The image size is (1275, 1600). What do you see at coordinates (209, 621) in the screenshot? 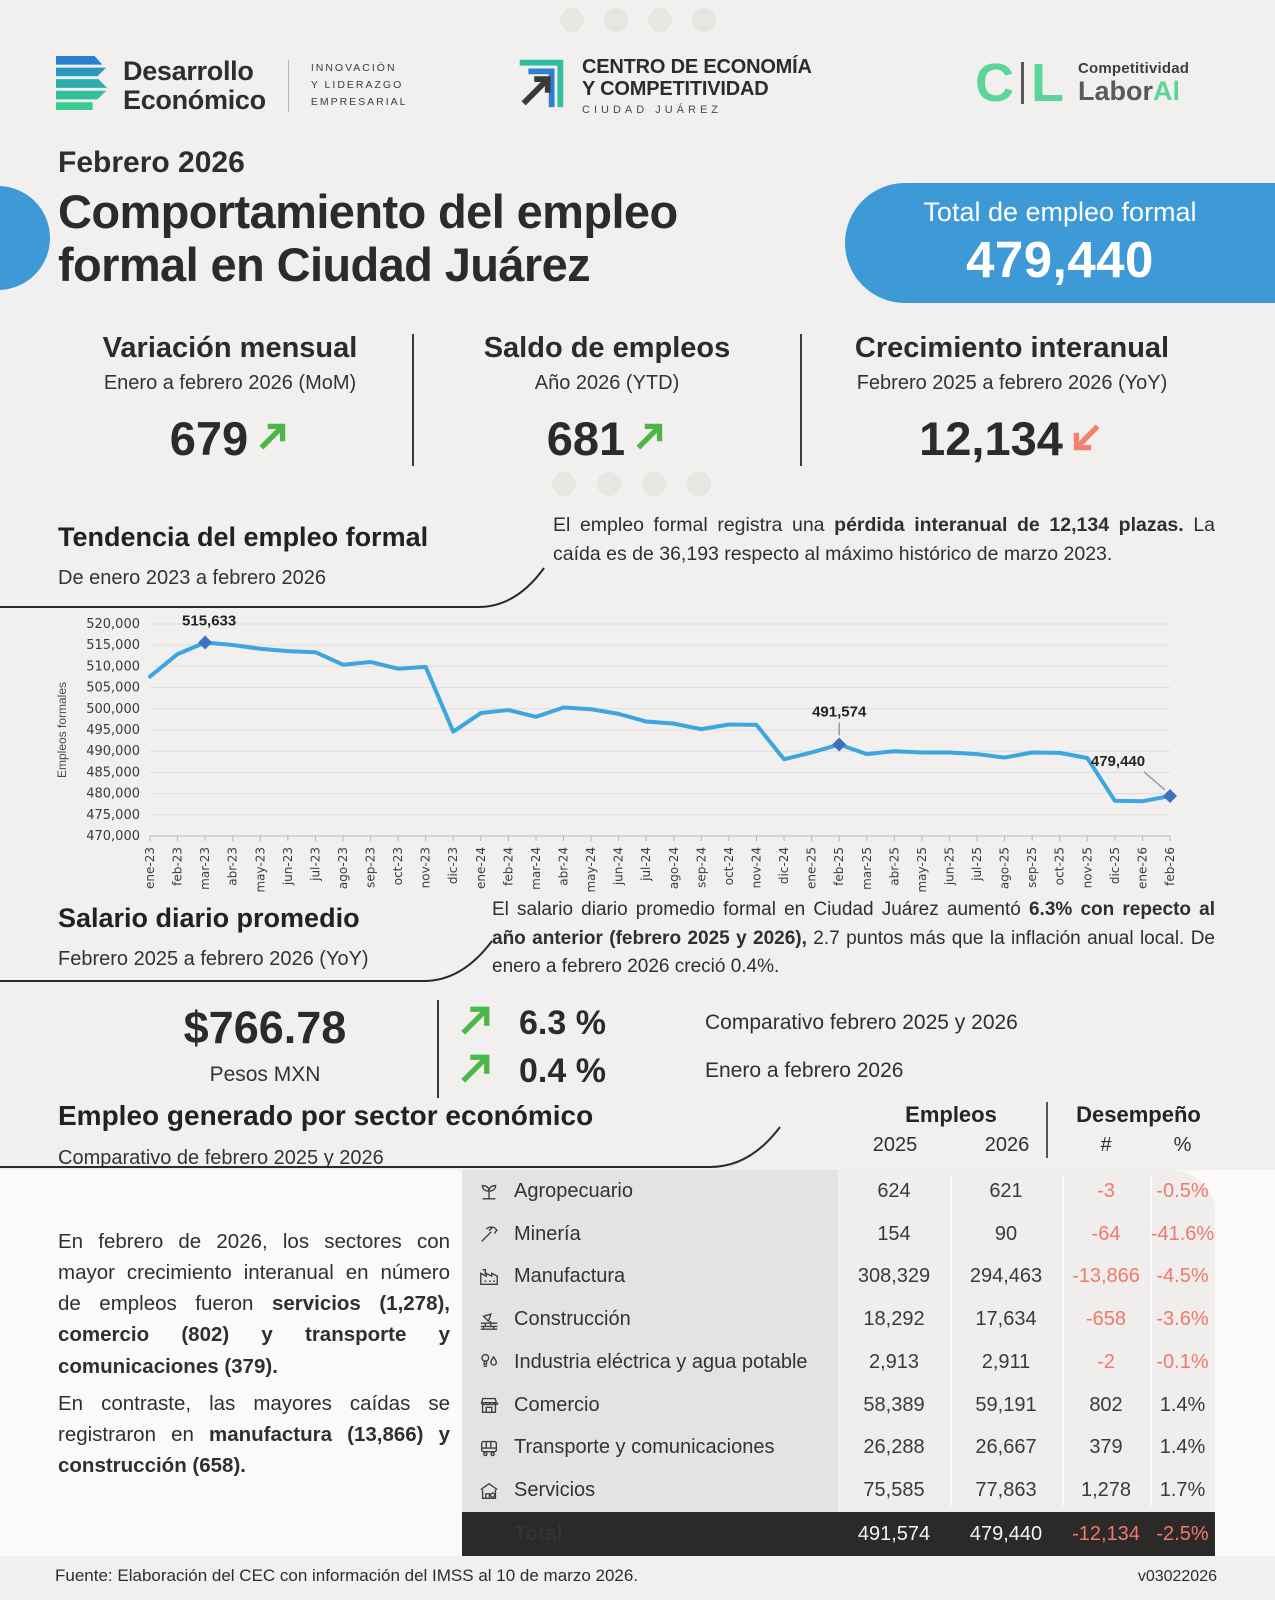
I see `svg-text: 515,633` at bounding box center [209, 621].